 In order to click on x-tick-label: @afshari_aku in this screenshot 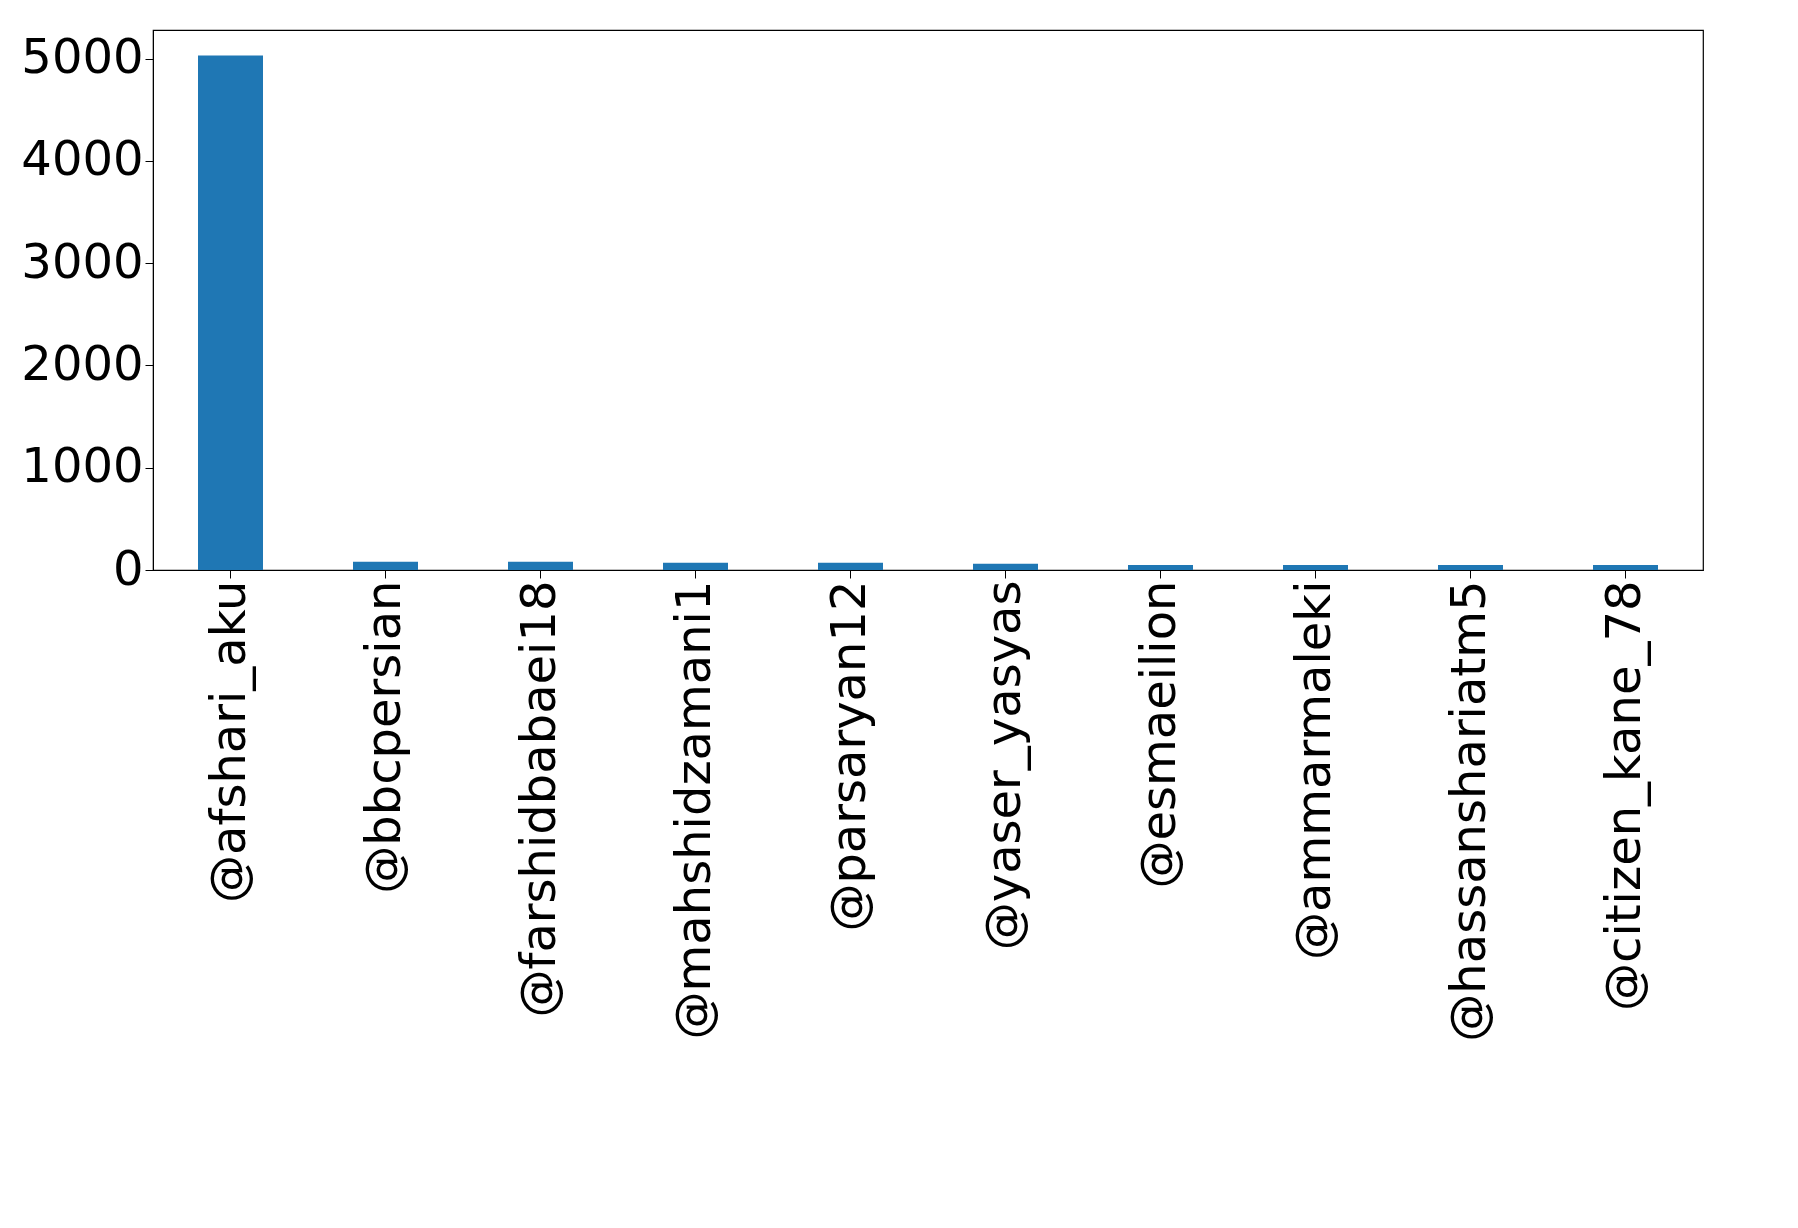, I will do `click(227, 741)`.